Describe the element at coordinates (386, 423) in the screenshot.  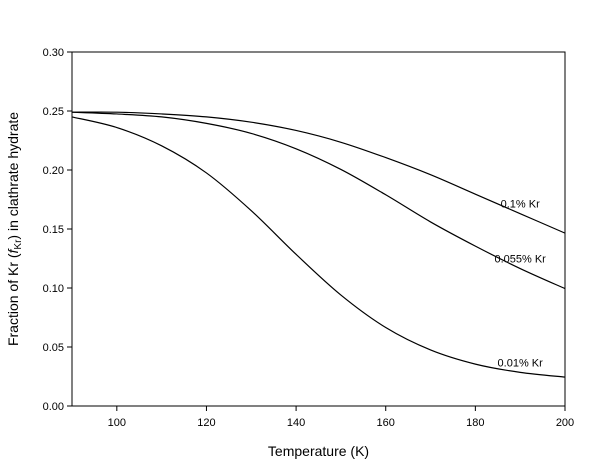
I see `x-tick-label: 160` at that location.